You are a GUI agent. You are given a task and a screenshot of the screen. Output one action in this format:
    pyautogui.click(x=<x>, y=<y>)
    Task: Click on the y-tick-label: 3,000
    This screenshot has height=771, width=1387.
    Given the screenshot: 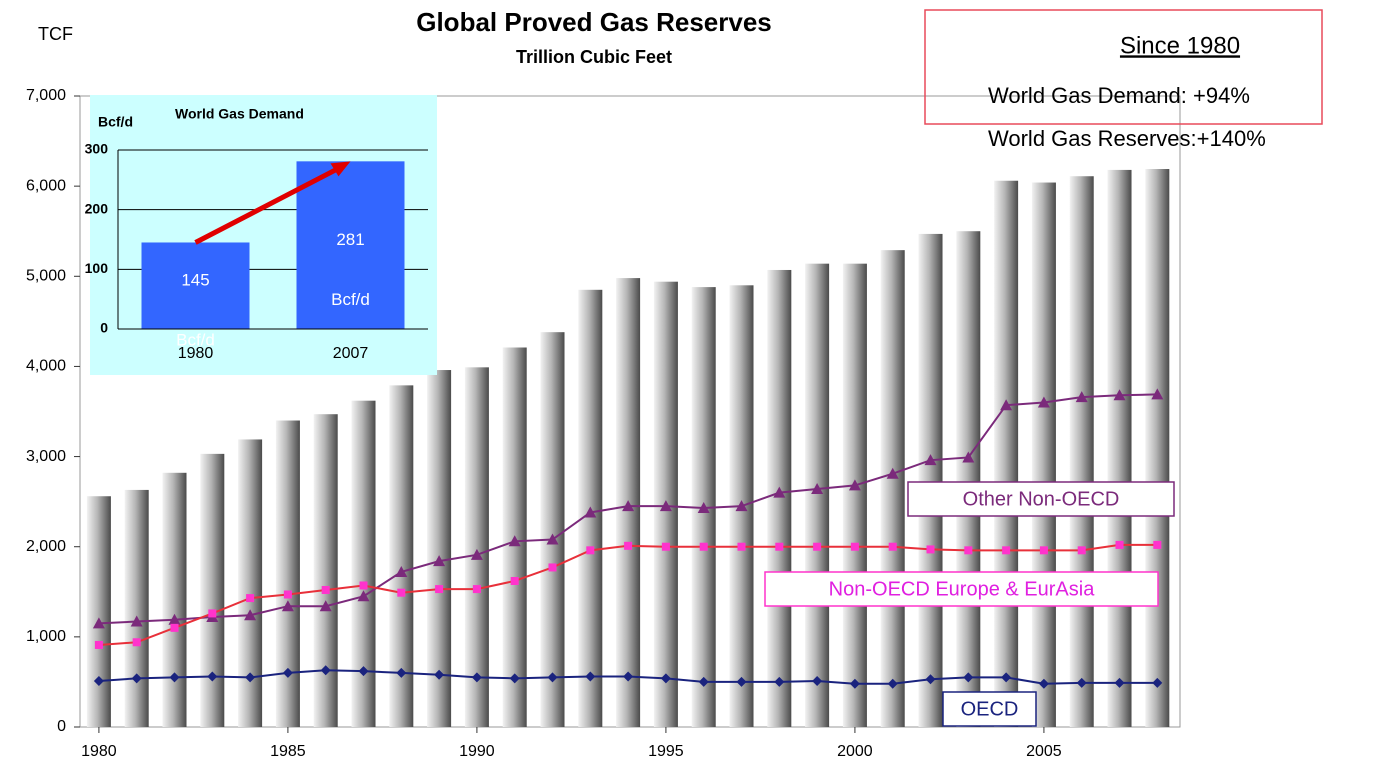 What is the action you would take?
    pyautogui.click(x=46, y=456)
    